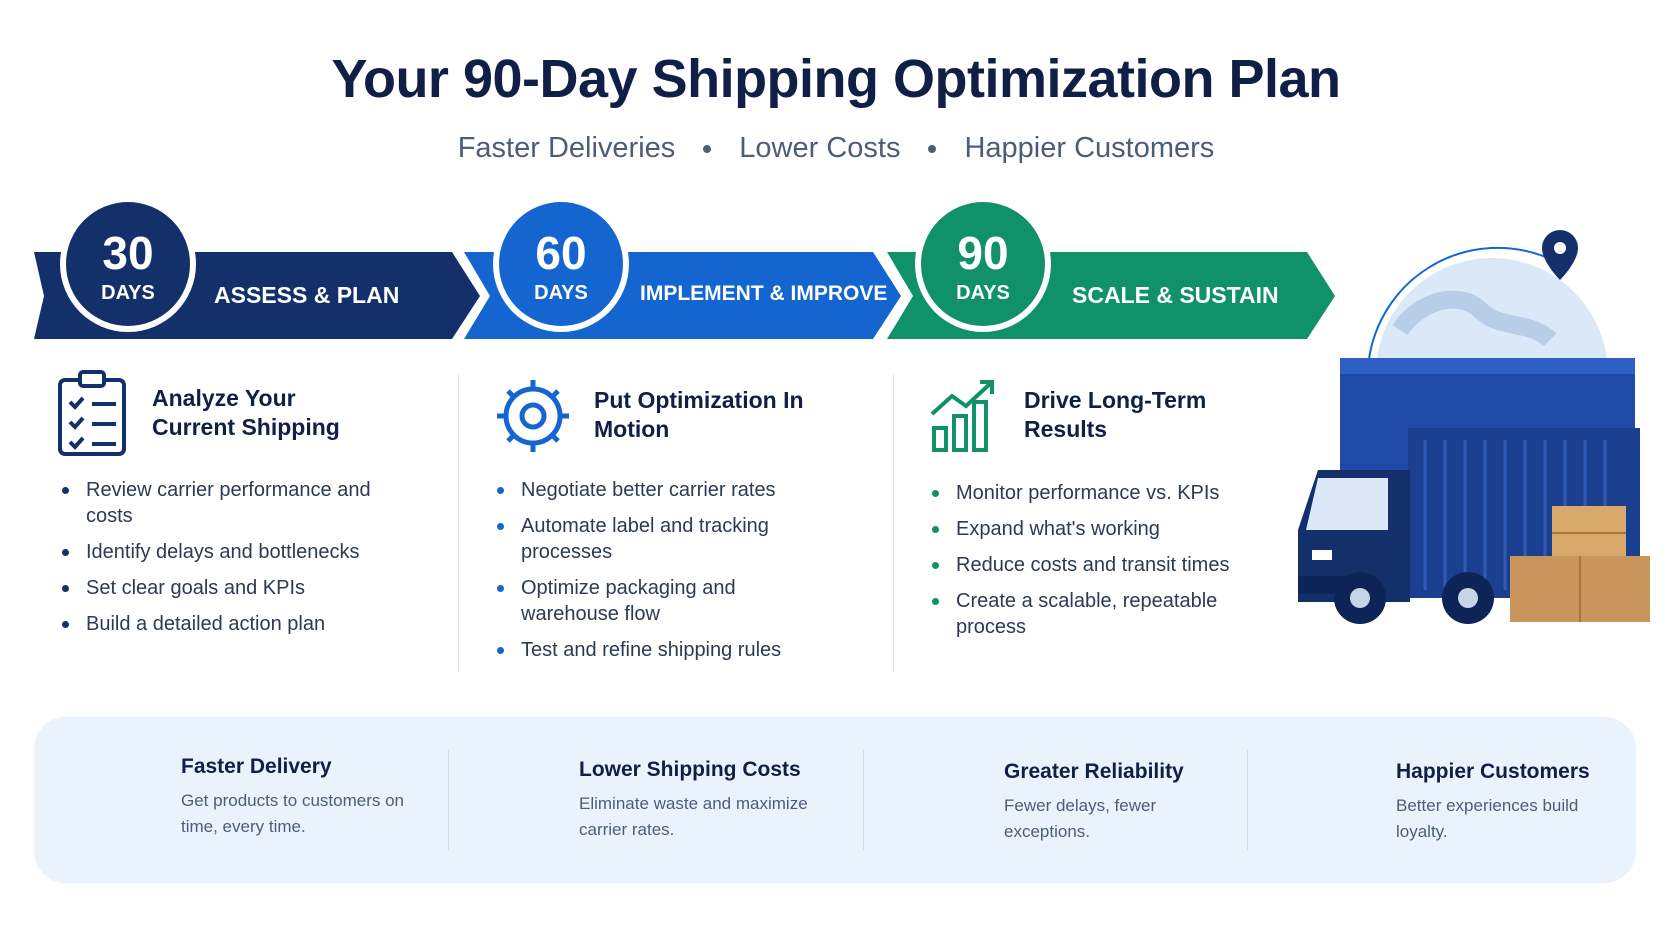  Describe the element at coordinates (220, 624) in the screenshot. I see `bullet-item: Build a detailed action plan` at that location.